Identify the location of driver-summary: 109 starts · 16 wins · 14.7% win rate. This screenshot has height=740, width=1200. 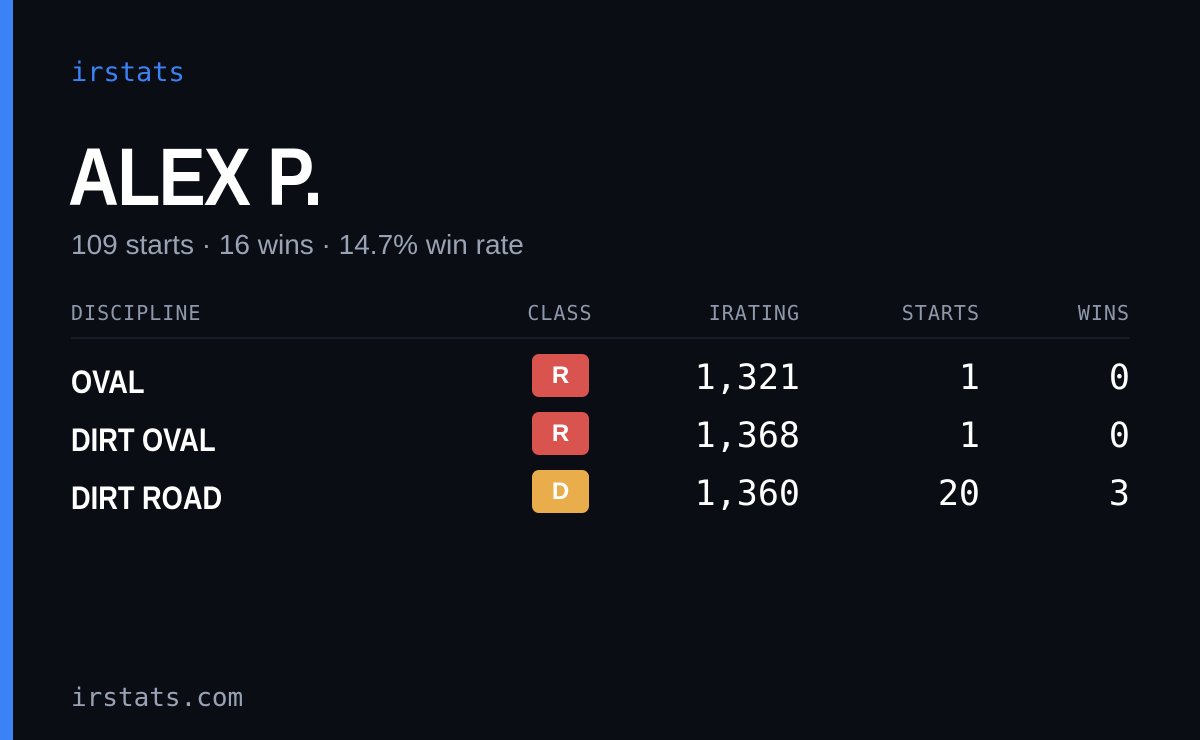
(297, 244).